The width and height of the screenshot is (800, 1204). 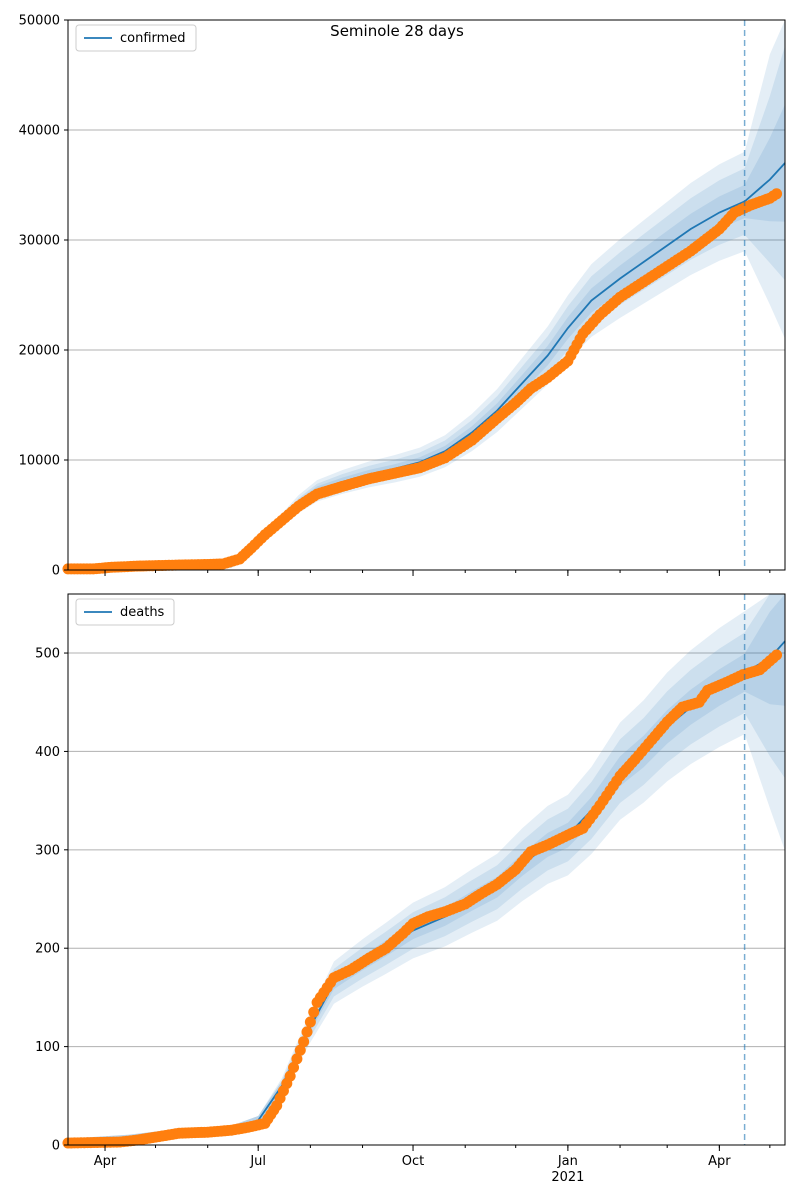 What do you see at coordinates (47, 850) in the screenshot?
I see `y-tick-label: 300` at bounding box center [47, 850].